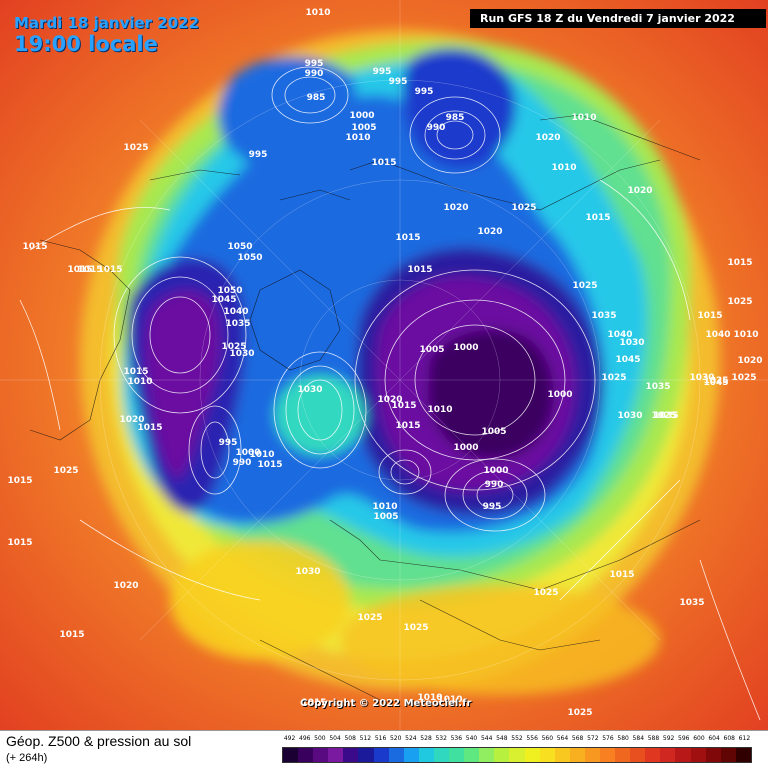  I want to click on color-scale-label: 604, so click(714, 738).